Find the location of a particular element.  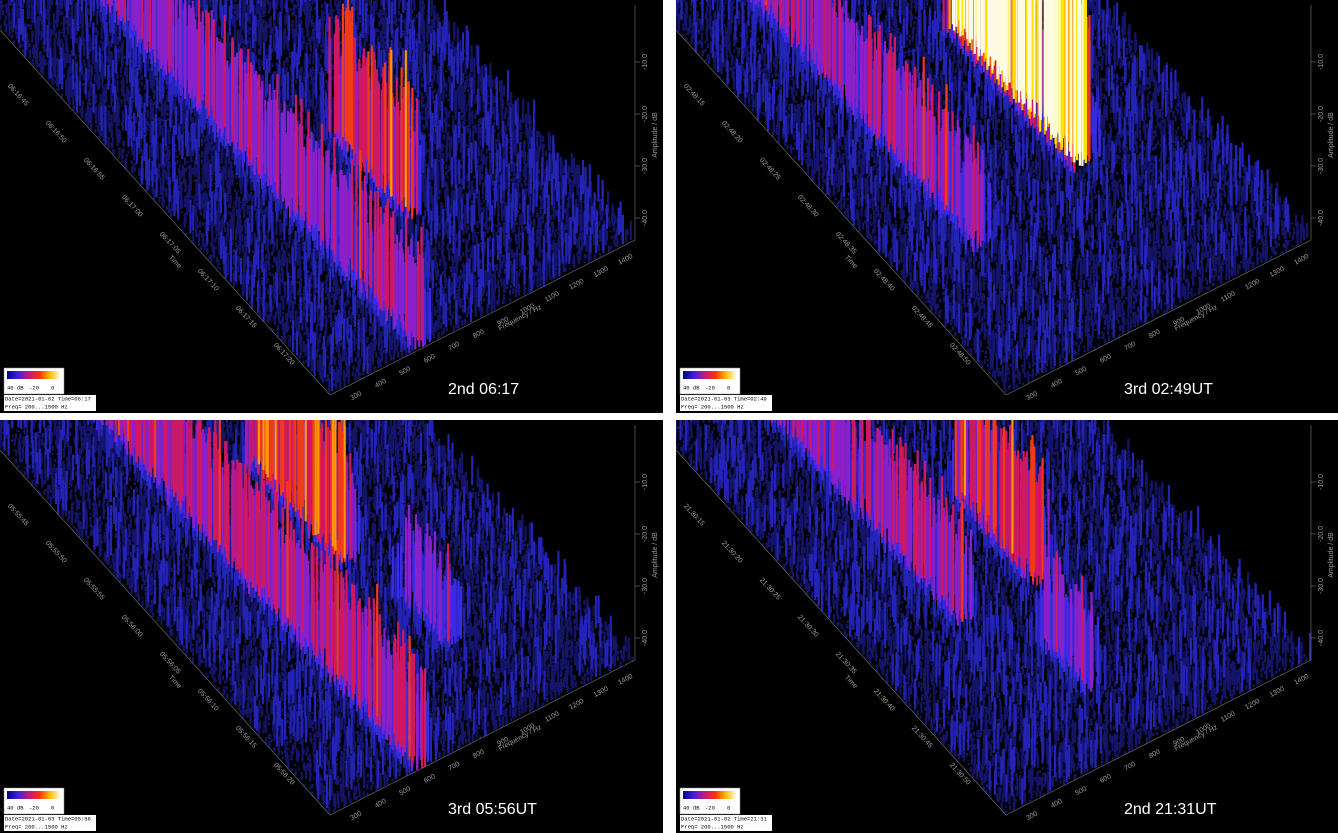

info-line: Date=2021-01-02 Time=06:17 is located at coordinates (48, 398).